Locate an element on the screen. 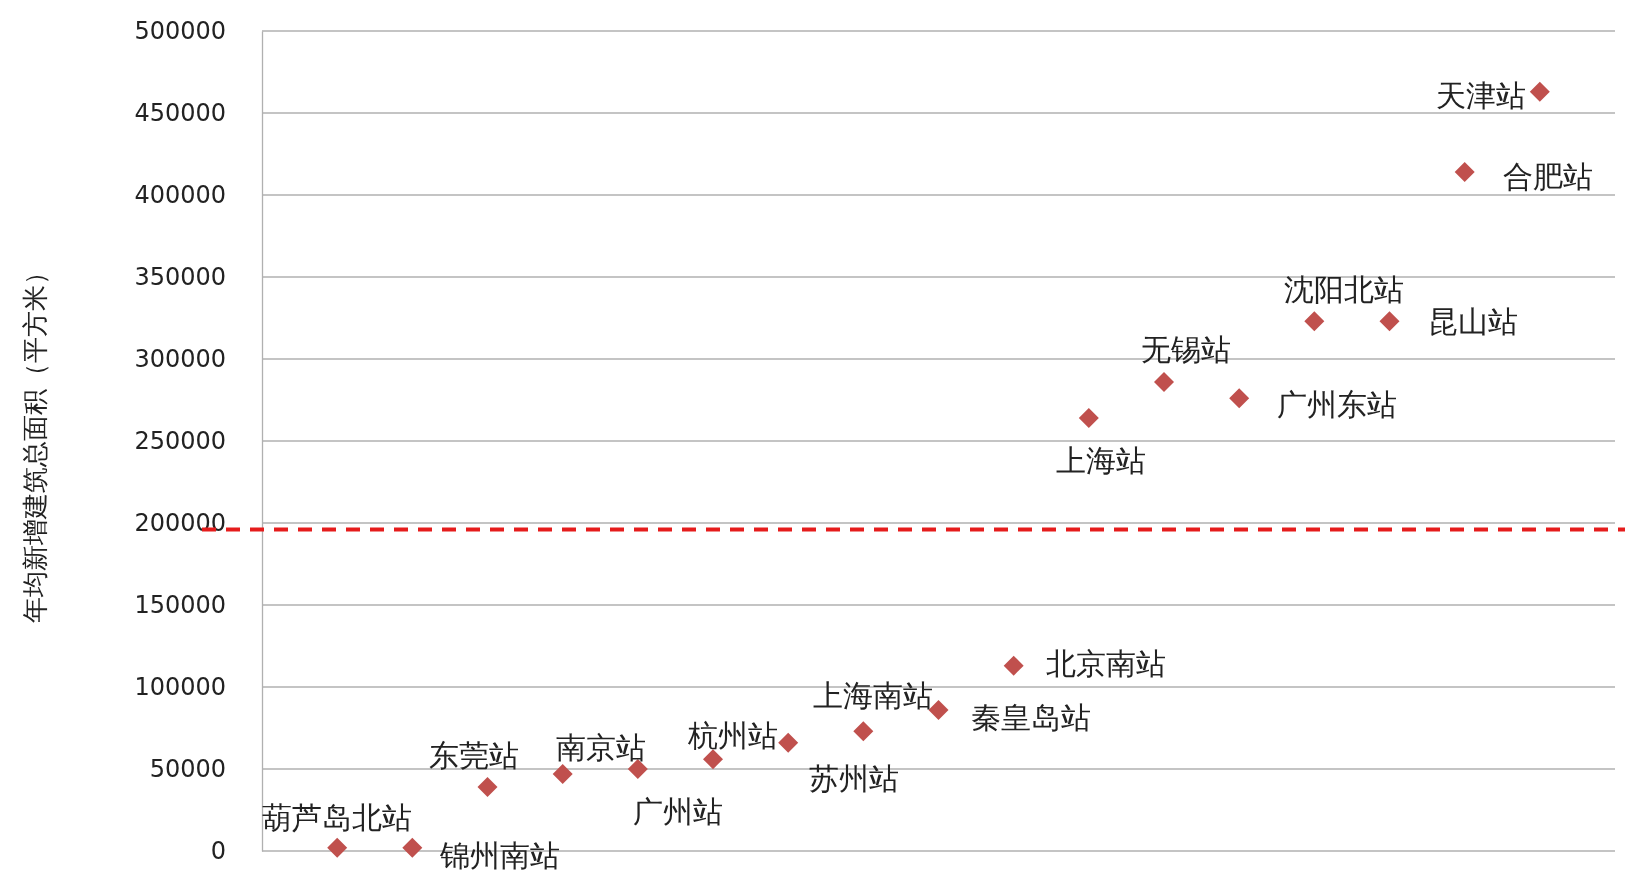 Image resolution: width=1625 pixels, height=875 pixels. data-label: 合肥站 is located at coordinates (1547, 176).